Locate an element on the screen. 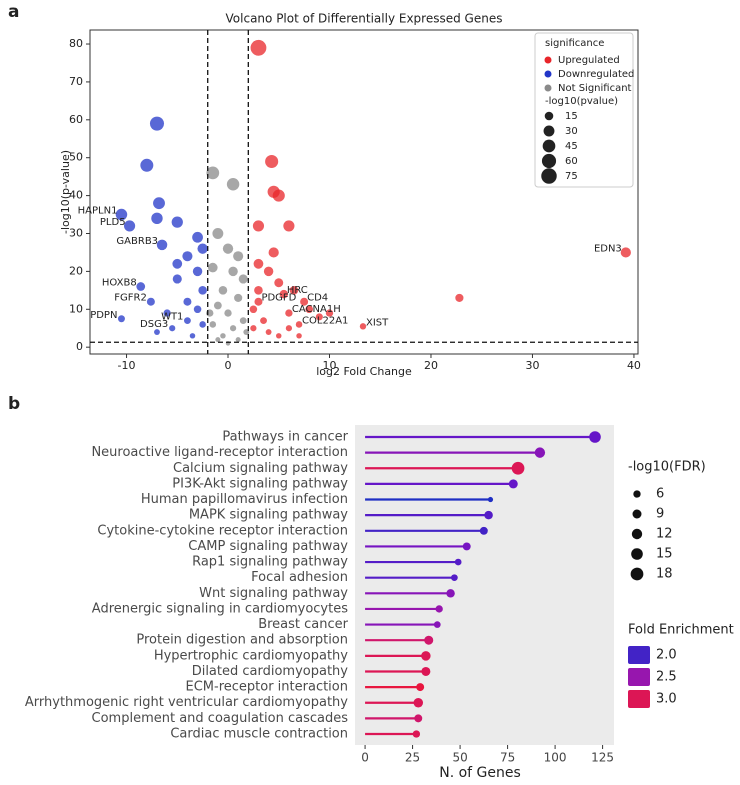 This screenshot has height=785, width=740. point-label: HRC is located at coordinates (297, 290).